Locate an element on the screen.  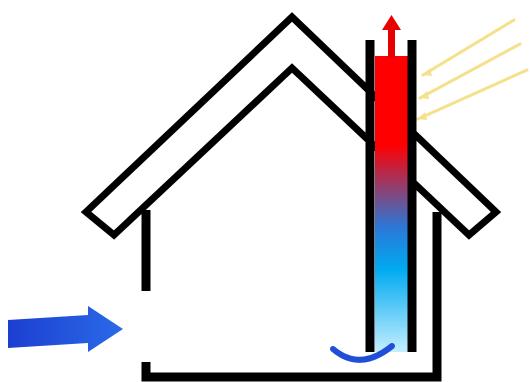
air-intake-curve is located at coordinates (362, 353).